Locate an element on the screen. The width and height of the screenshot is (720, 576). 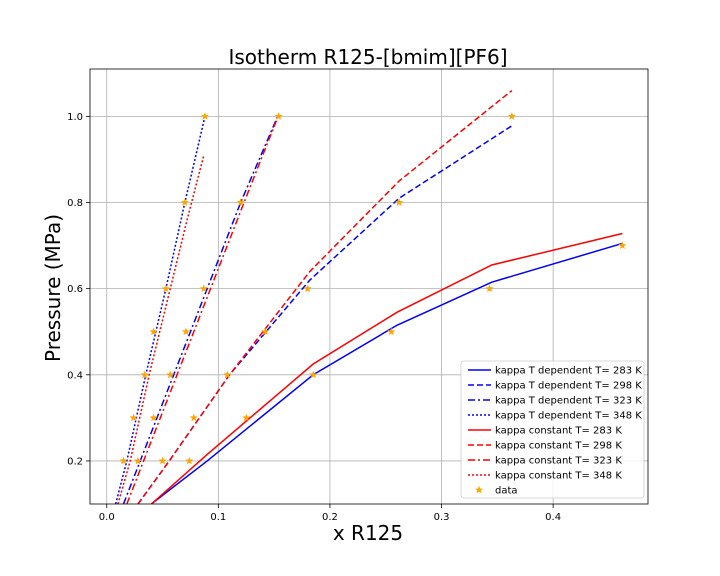
legend-label-5: kappa constant T= 298 K is located at coordinates (558, 446).